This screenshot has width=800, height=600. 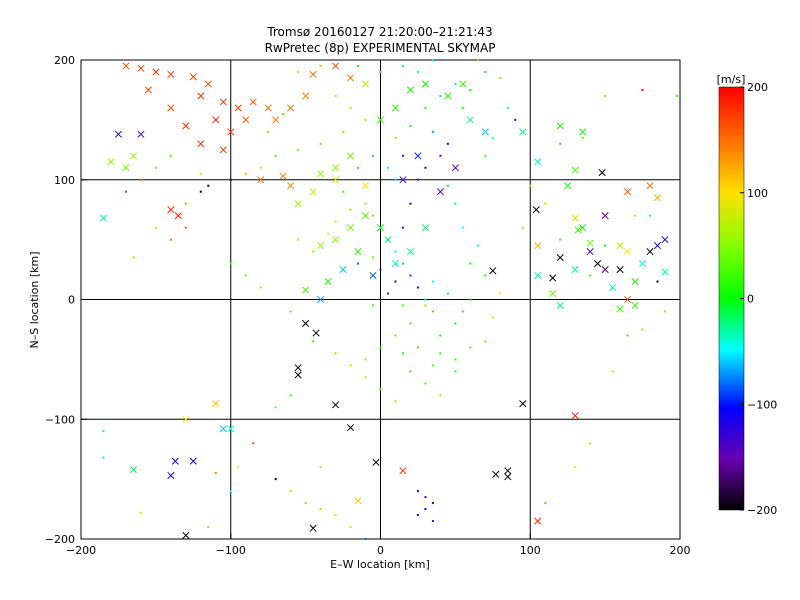 I want to click on x-tick-label: −100, so click(x=231, y=550).